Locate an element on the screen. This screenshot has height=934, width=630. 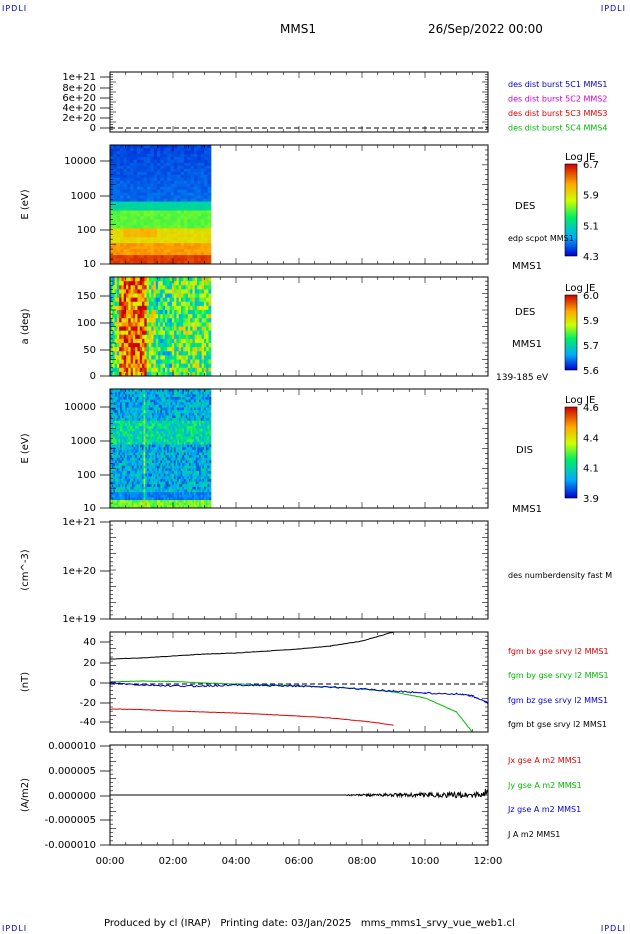
datetime-title: 26/Sep/2022 00:00 is located at coordinates (485, 29).